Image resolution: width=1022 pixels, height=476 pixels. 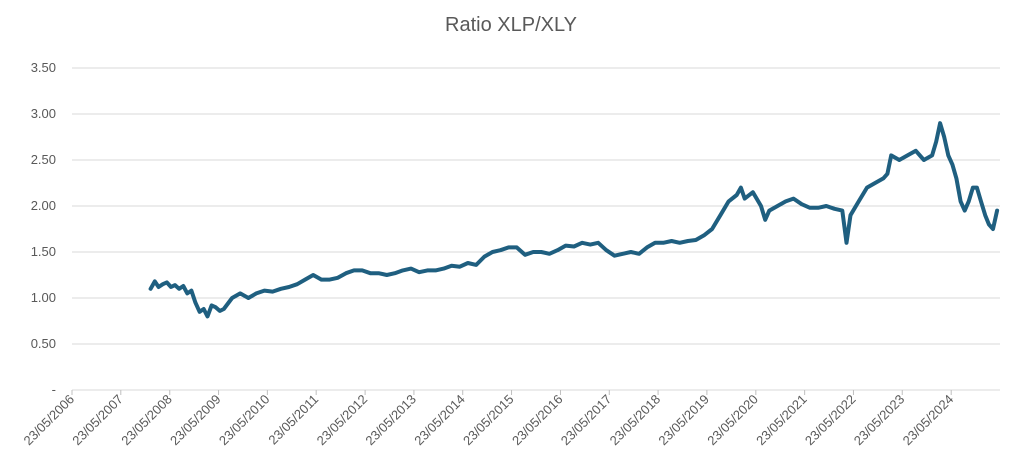 I want to click on x-tick-label: 23/05/2012, so click(x=342, y=420).